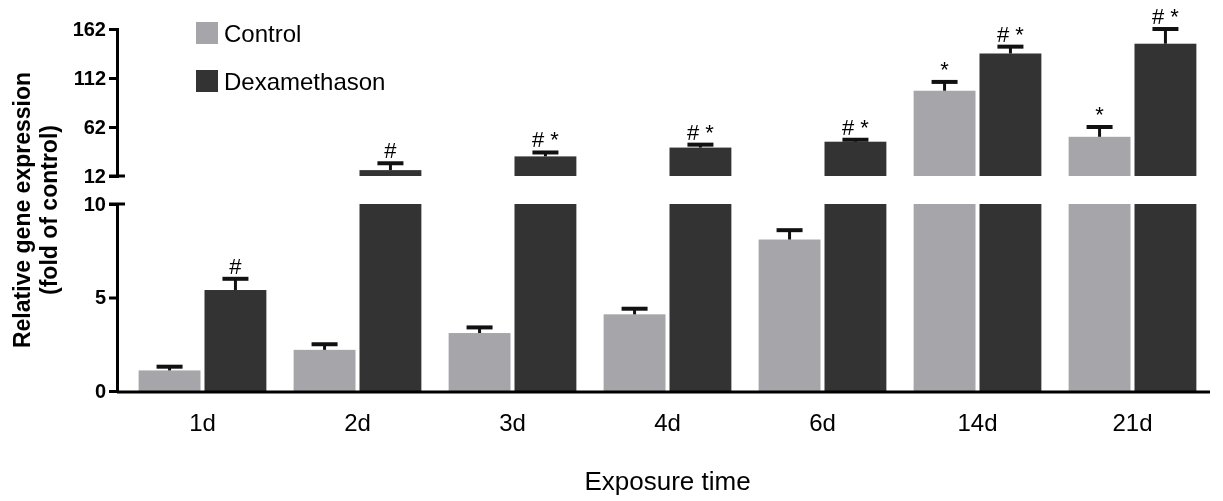 This screenshot has height=501, width=1223. What do you see at coordinates (667, 422) in the screenshot?
I see `x-tick-label: 4d` at bounding box center [667, 422].